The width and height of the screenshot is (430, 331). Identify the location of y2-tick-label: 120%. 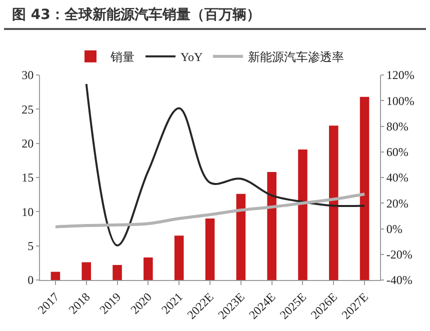
(400, 75).